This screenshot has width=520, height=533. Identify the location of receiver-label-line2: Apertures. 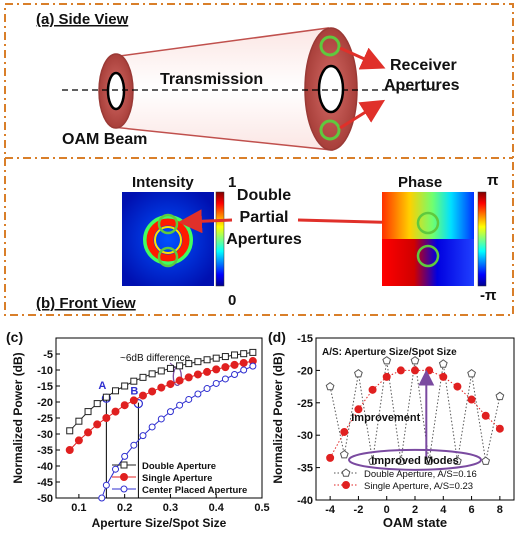
(422, 85).